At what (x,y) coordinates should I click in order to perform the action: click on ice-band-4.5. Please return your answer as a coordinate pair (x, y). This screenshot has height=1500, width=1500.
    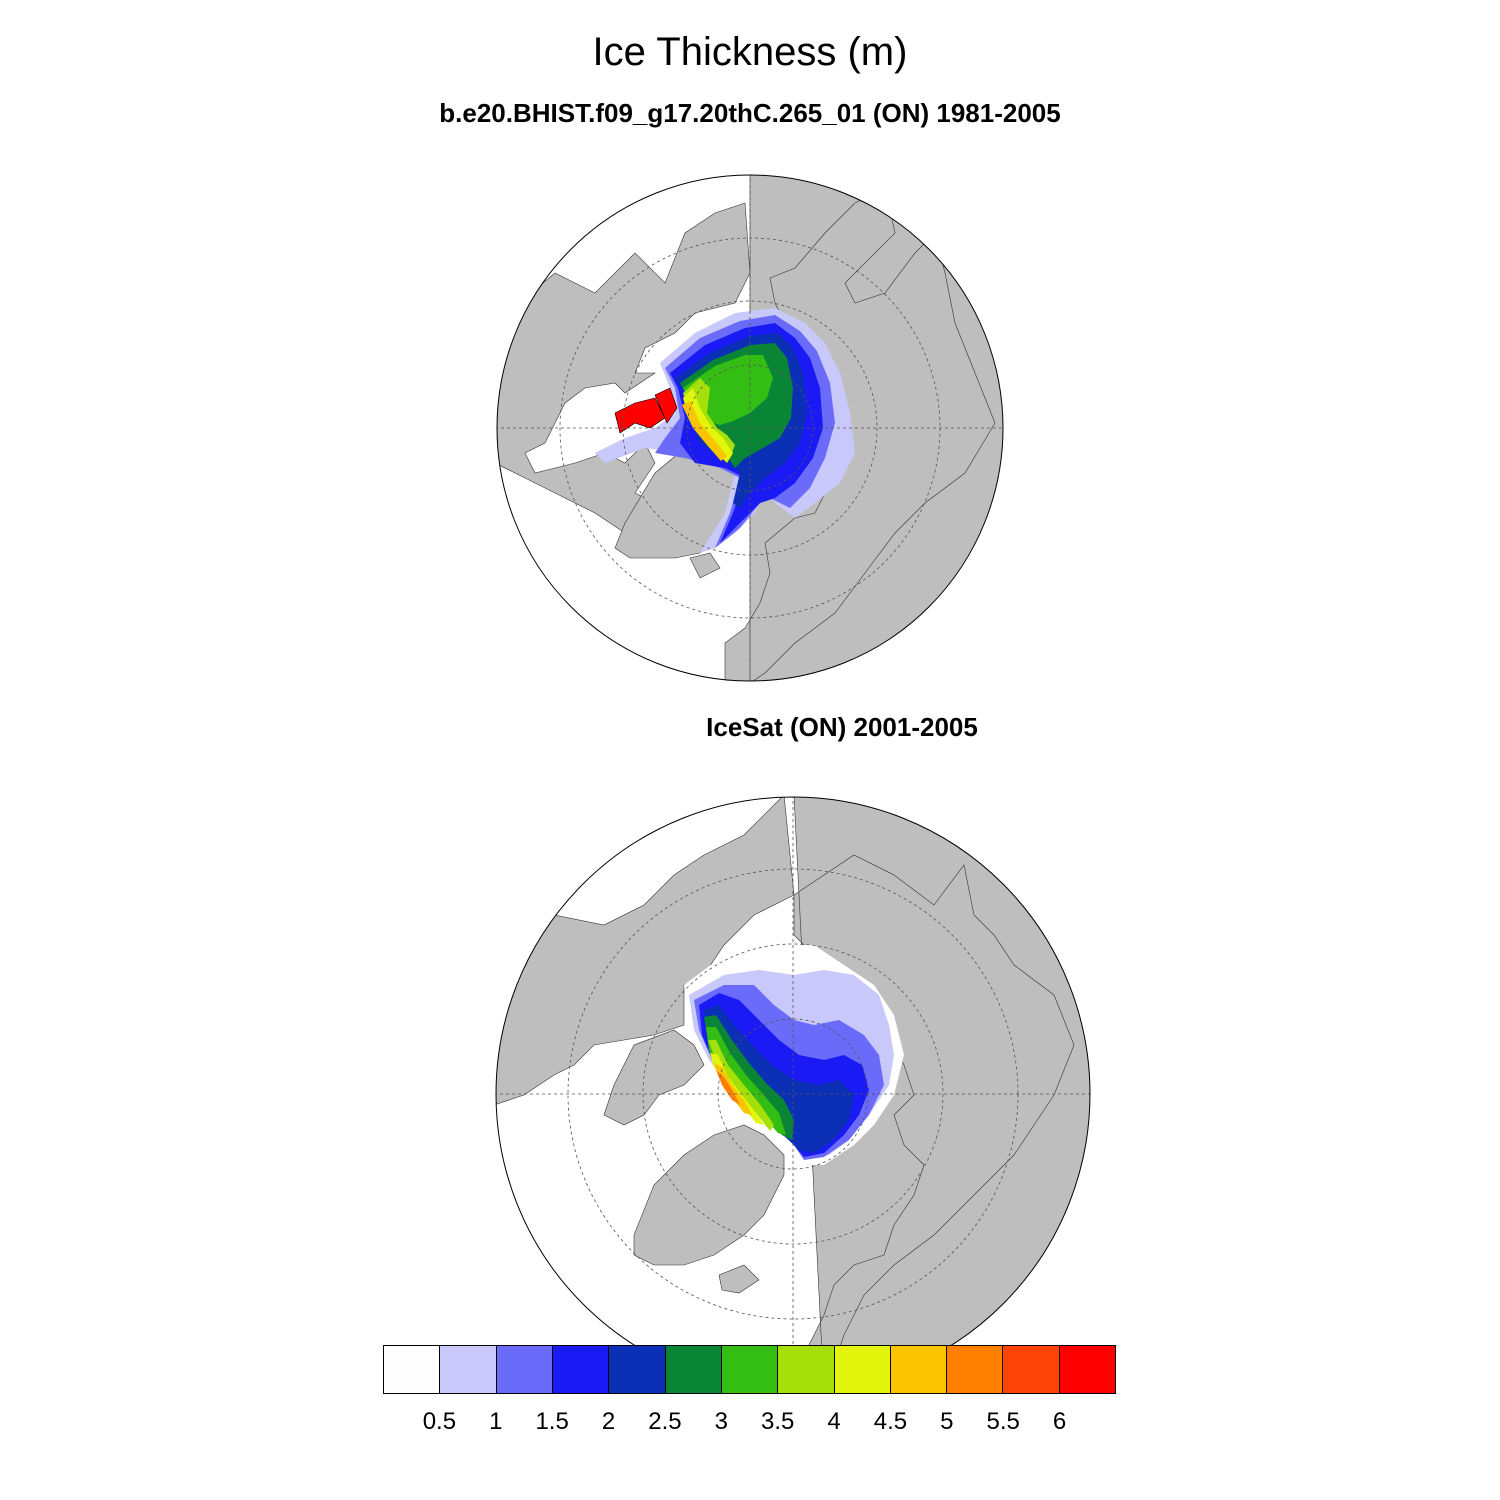
    Looking at the image, I should click on (708, 425).